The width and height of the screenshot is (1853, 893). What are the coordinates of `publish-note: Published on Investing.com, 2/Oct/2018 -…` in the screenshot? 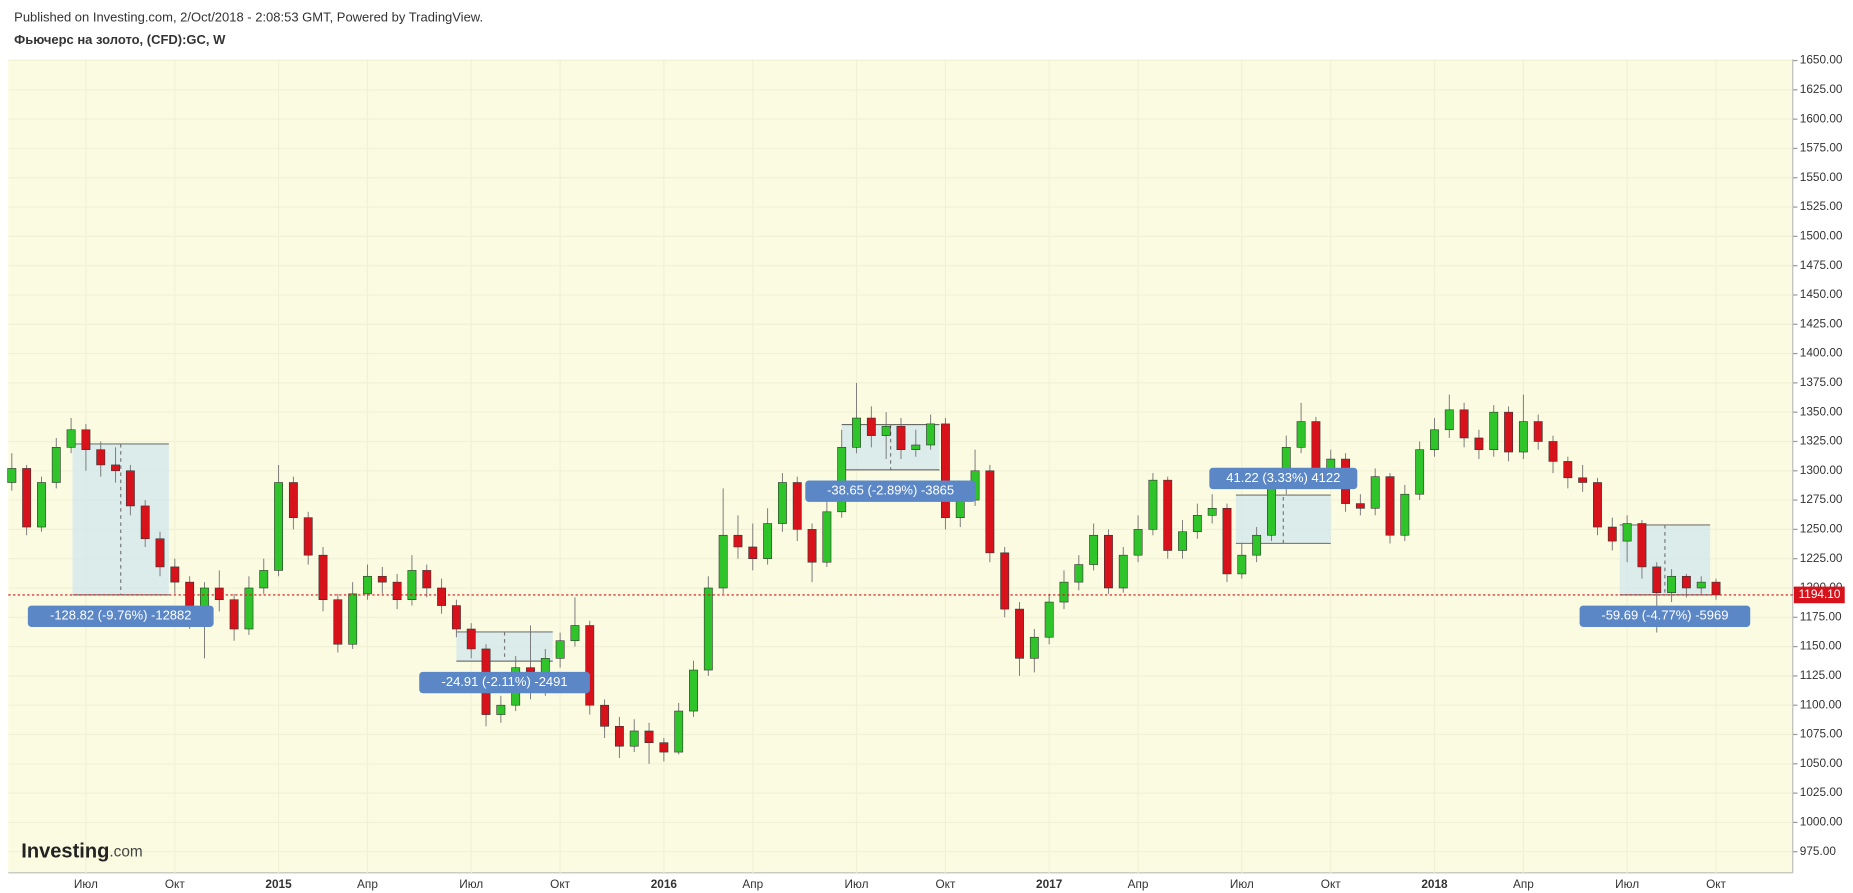 It's located at (248, 16).